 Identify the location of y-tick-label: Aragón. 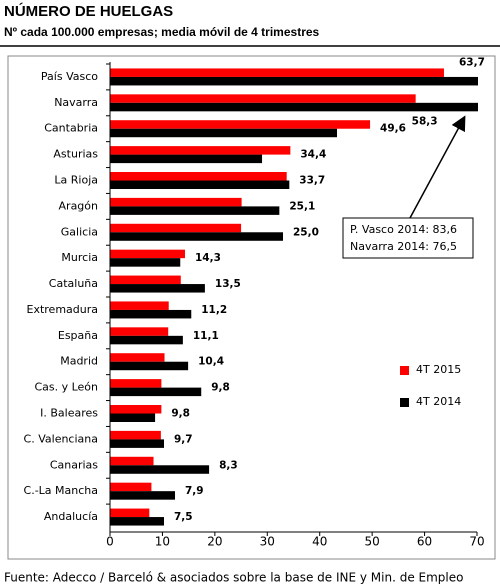
(79, 205).